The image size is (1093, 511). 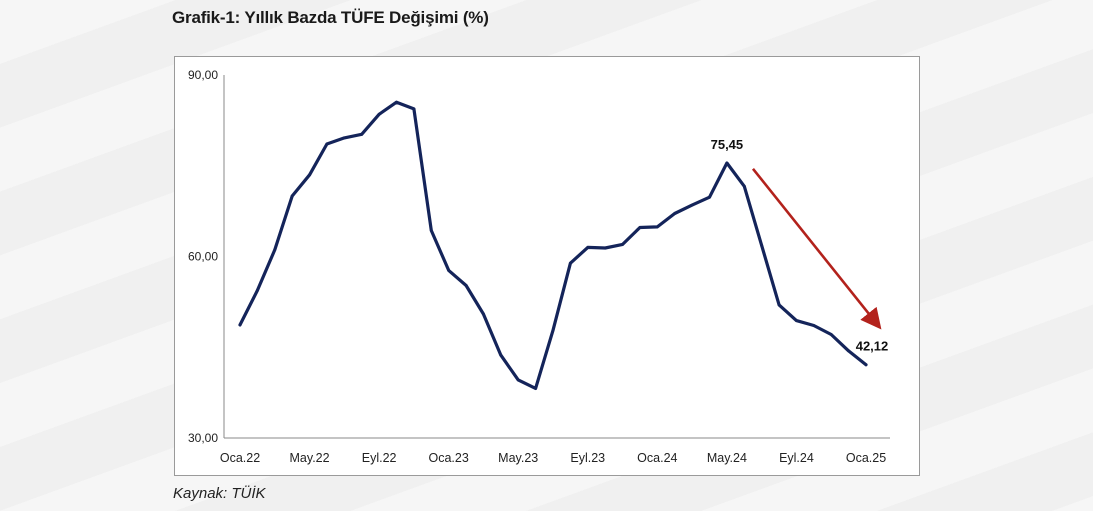 I want to click on x-tick-label: May.24, so click(x=727, y=458).